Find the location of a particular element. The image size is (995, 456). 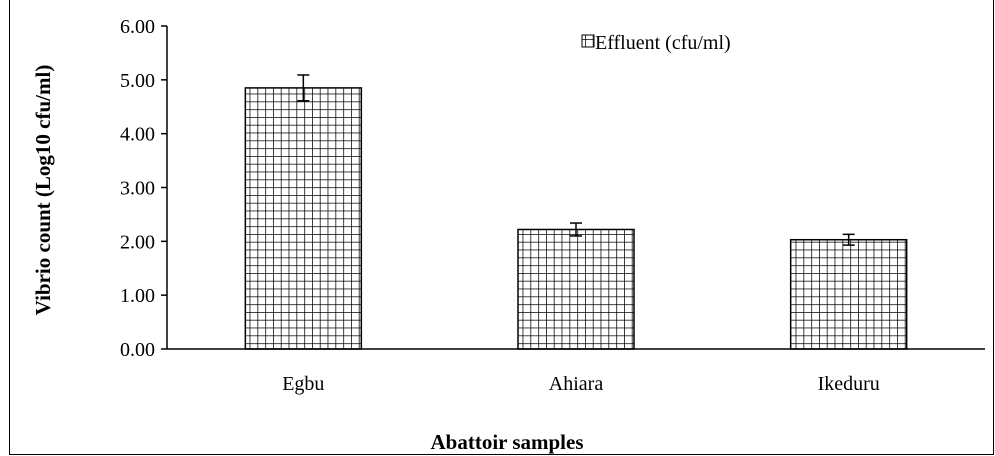

x-axis: Egbu Ahiara Ikeduru is located at coordinates (576, 371).